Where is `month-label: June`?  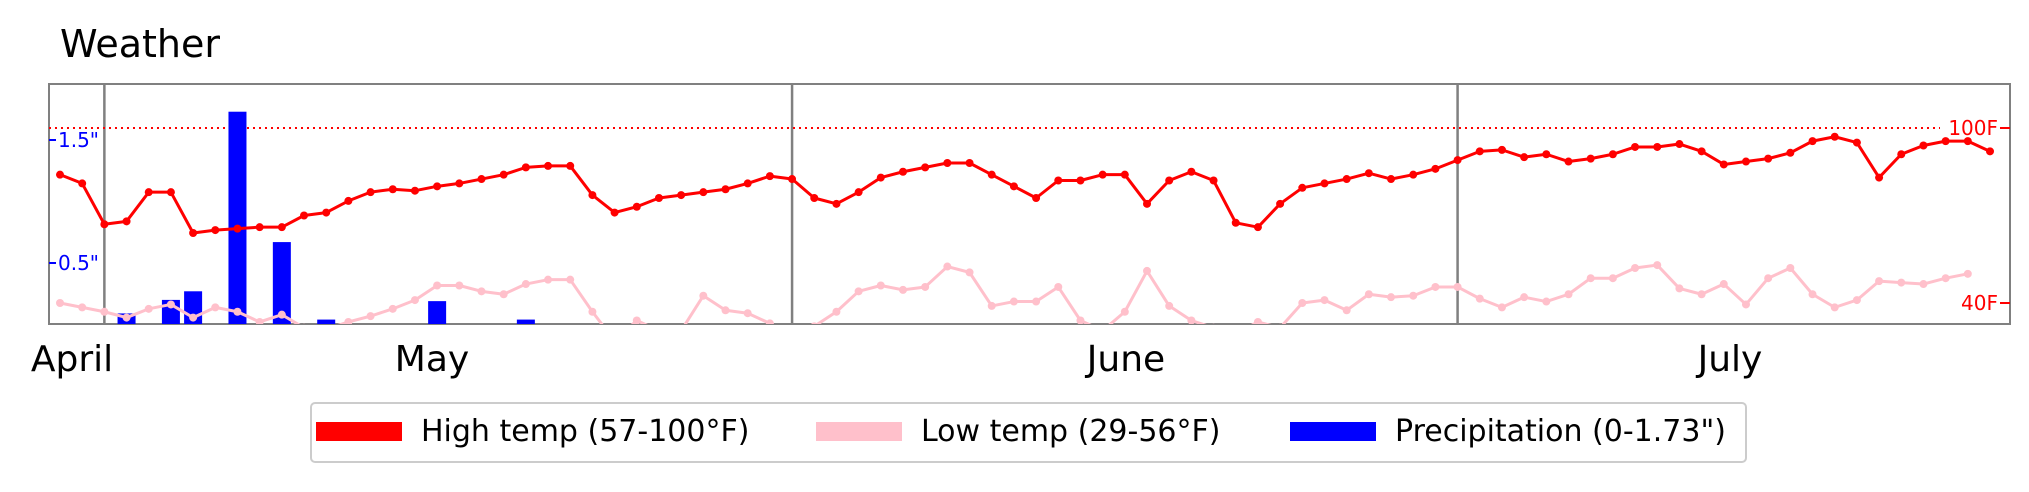 month-label: June is located at coordinates (1125, 359).